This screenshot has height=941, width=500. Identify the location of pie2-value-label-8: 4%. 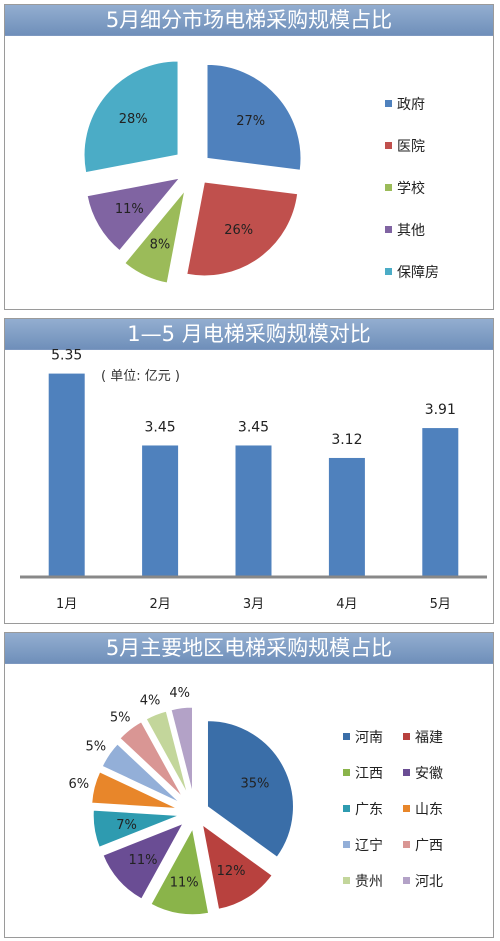
(150, 701).